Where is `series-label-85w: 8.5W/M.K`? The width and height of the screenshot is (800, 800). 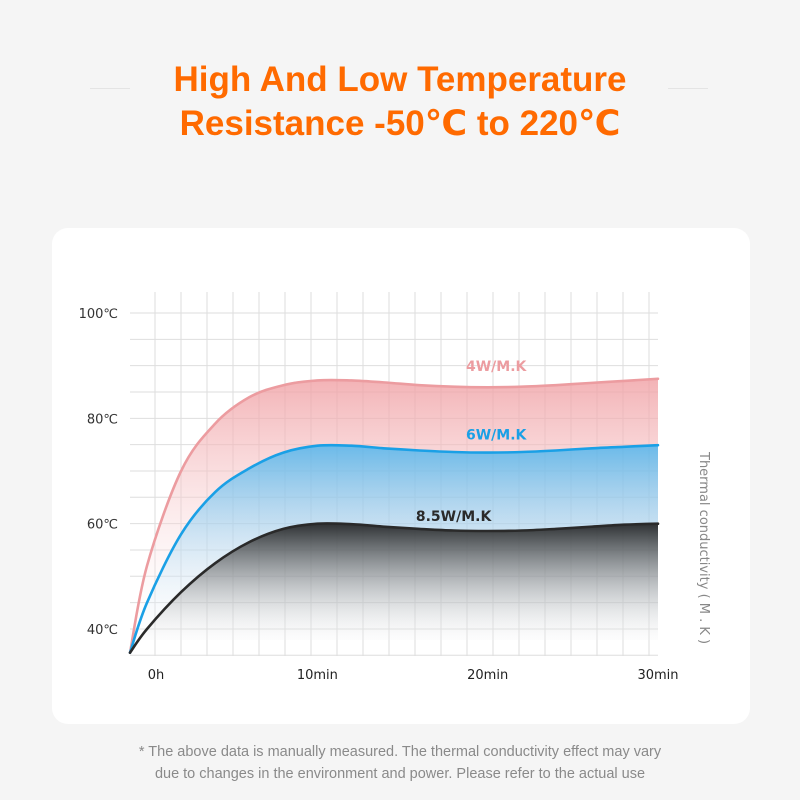
series-label-85w: 8.5W/M.K is located at coordinates (454, 517).